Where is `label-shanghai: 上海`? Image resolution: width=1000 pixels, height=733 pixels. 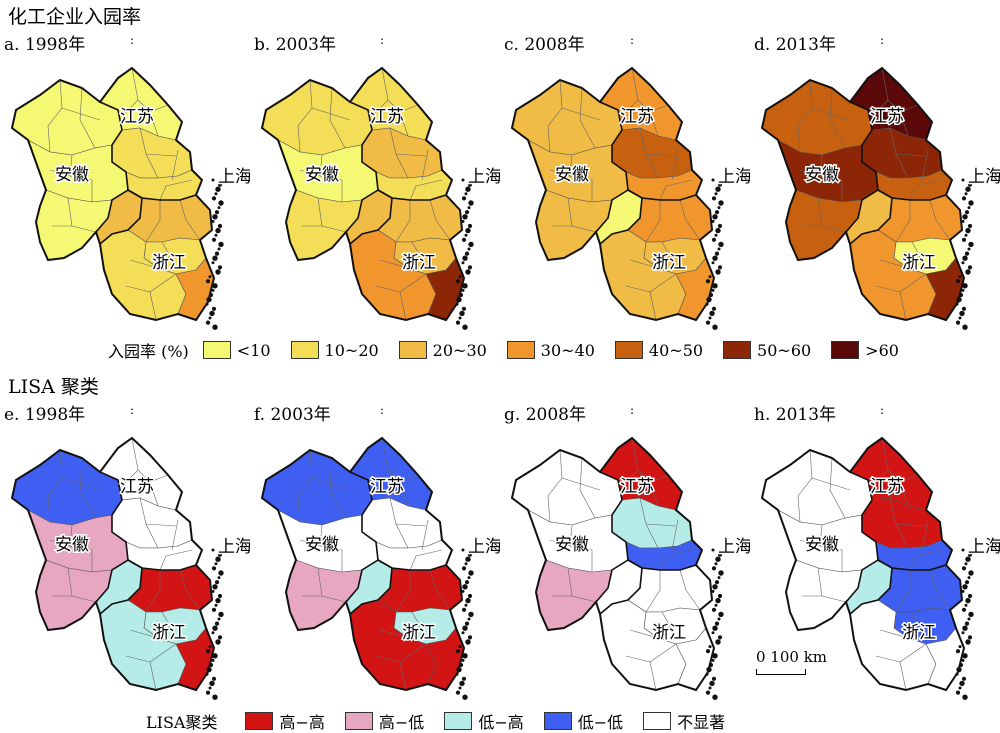 label-shanghai: 上海 is located at coordinates (484, 547).